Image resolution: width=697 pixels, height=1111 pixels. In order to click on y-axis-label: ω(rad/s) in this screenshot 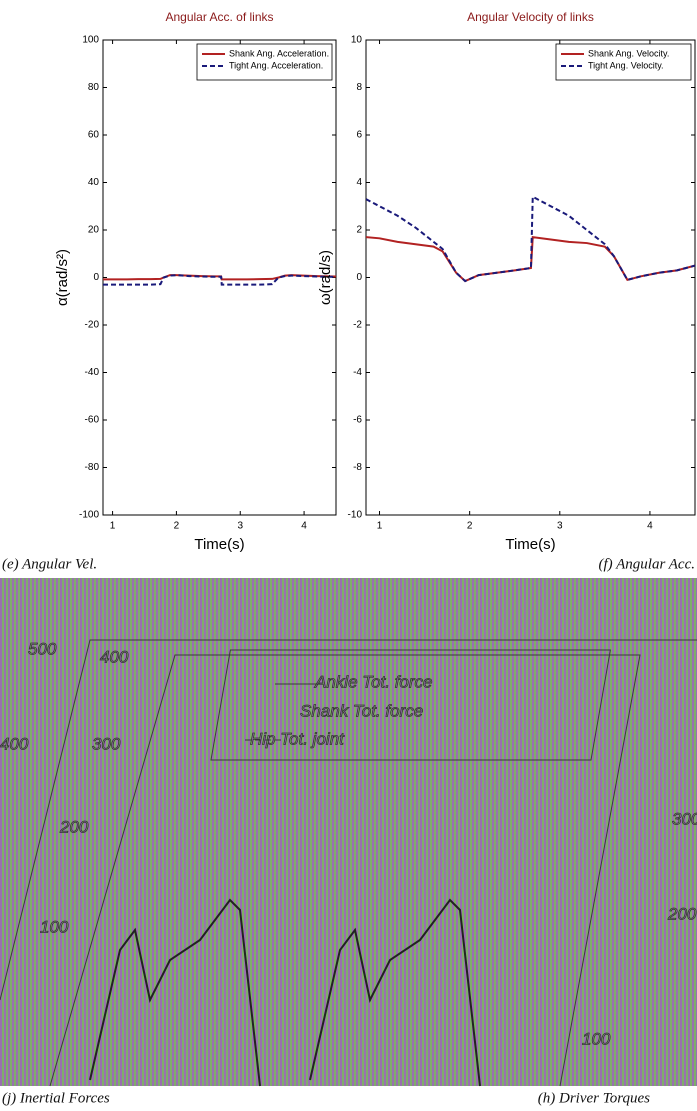, I will do `click(325, 277)`.